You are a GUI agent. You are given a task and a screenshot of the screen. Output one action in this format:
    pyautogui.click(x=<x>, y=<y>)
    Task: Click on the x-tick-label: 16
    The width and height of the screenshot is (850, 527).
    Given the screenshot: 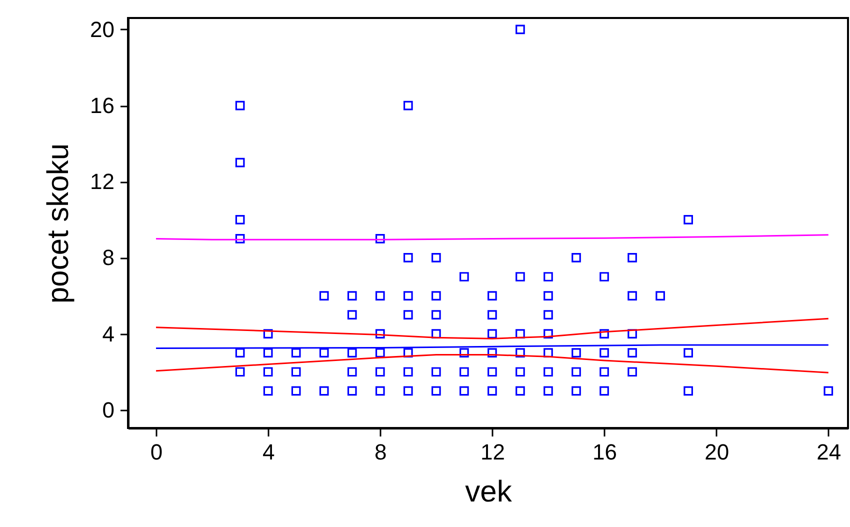 What is the action you would take?
    pyautogui.click(x=605, y=452)
    